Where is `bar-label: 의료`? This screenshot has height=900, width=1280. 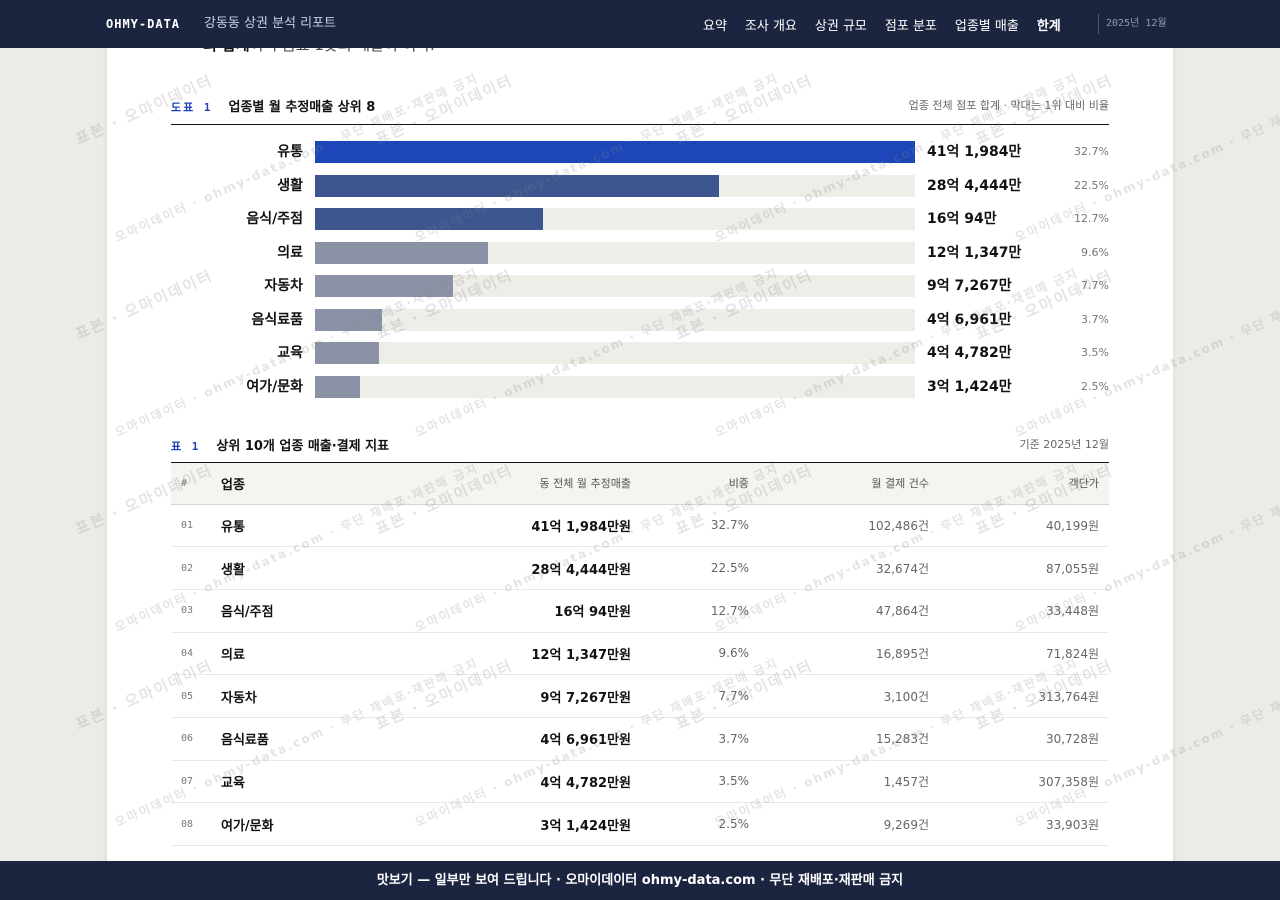
bar-label: 의료 is located at coordinates (290, 252).